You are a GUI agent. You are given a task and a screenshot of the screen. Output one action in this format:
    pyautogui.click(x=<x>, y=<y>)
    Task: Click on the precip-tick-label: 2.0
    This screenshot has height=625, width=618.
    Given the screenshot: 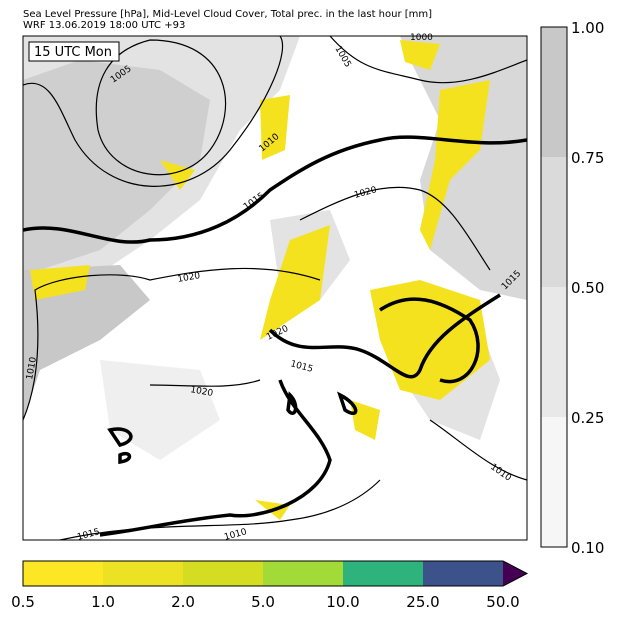 What is the action you would take?
    pyautogui.click(x=183, y=602)
    